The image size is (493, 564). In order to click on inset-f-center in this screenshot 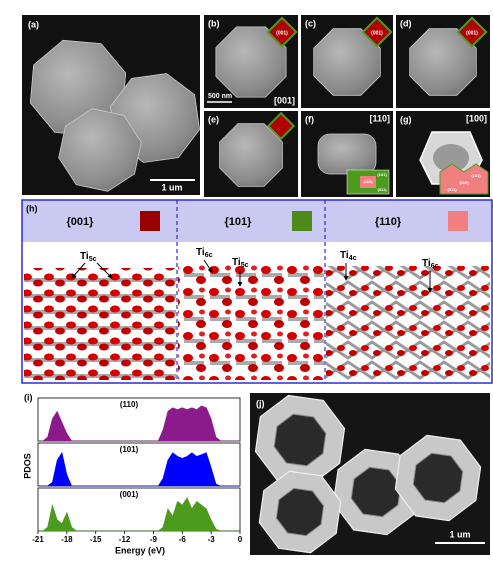, I will do `click(368, 182)`.